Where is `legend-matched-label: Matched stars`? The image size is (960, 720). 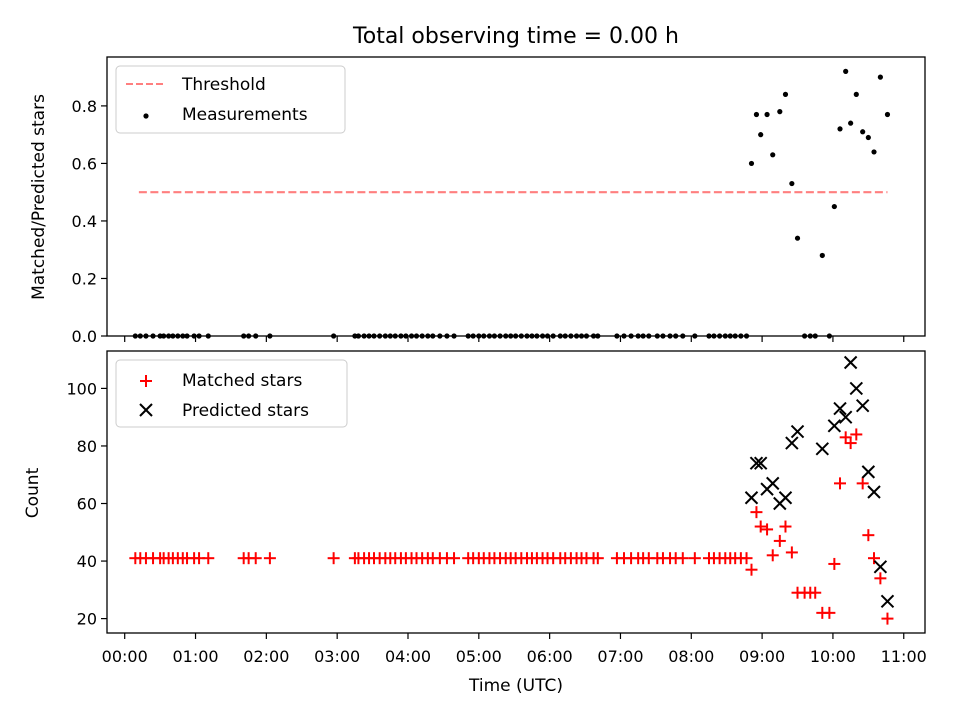 legend-matched-label: Matched stars is located at coordinates (242, 381).